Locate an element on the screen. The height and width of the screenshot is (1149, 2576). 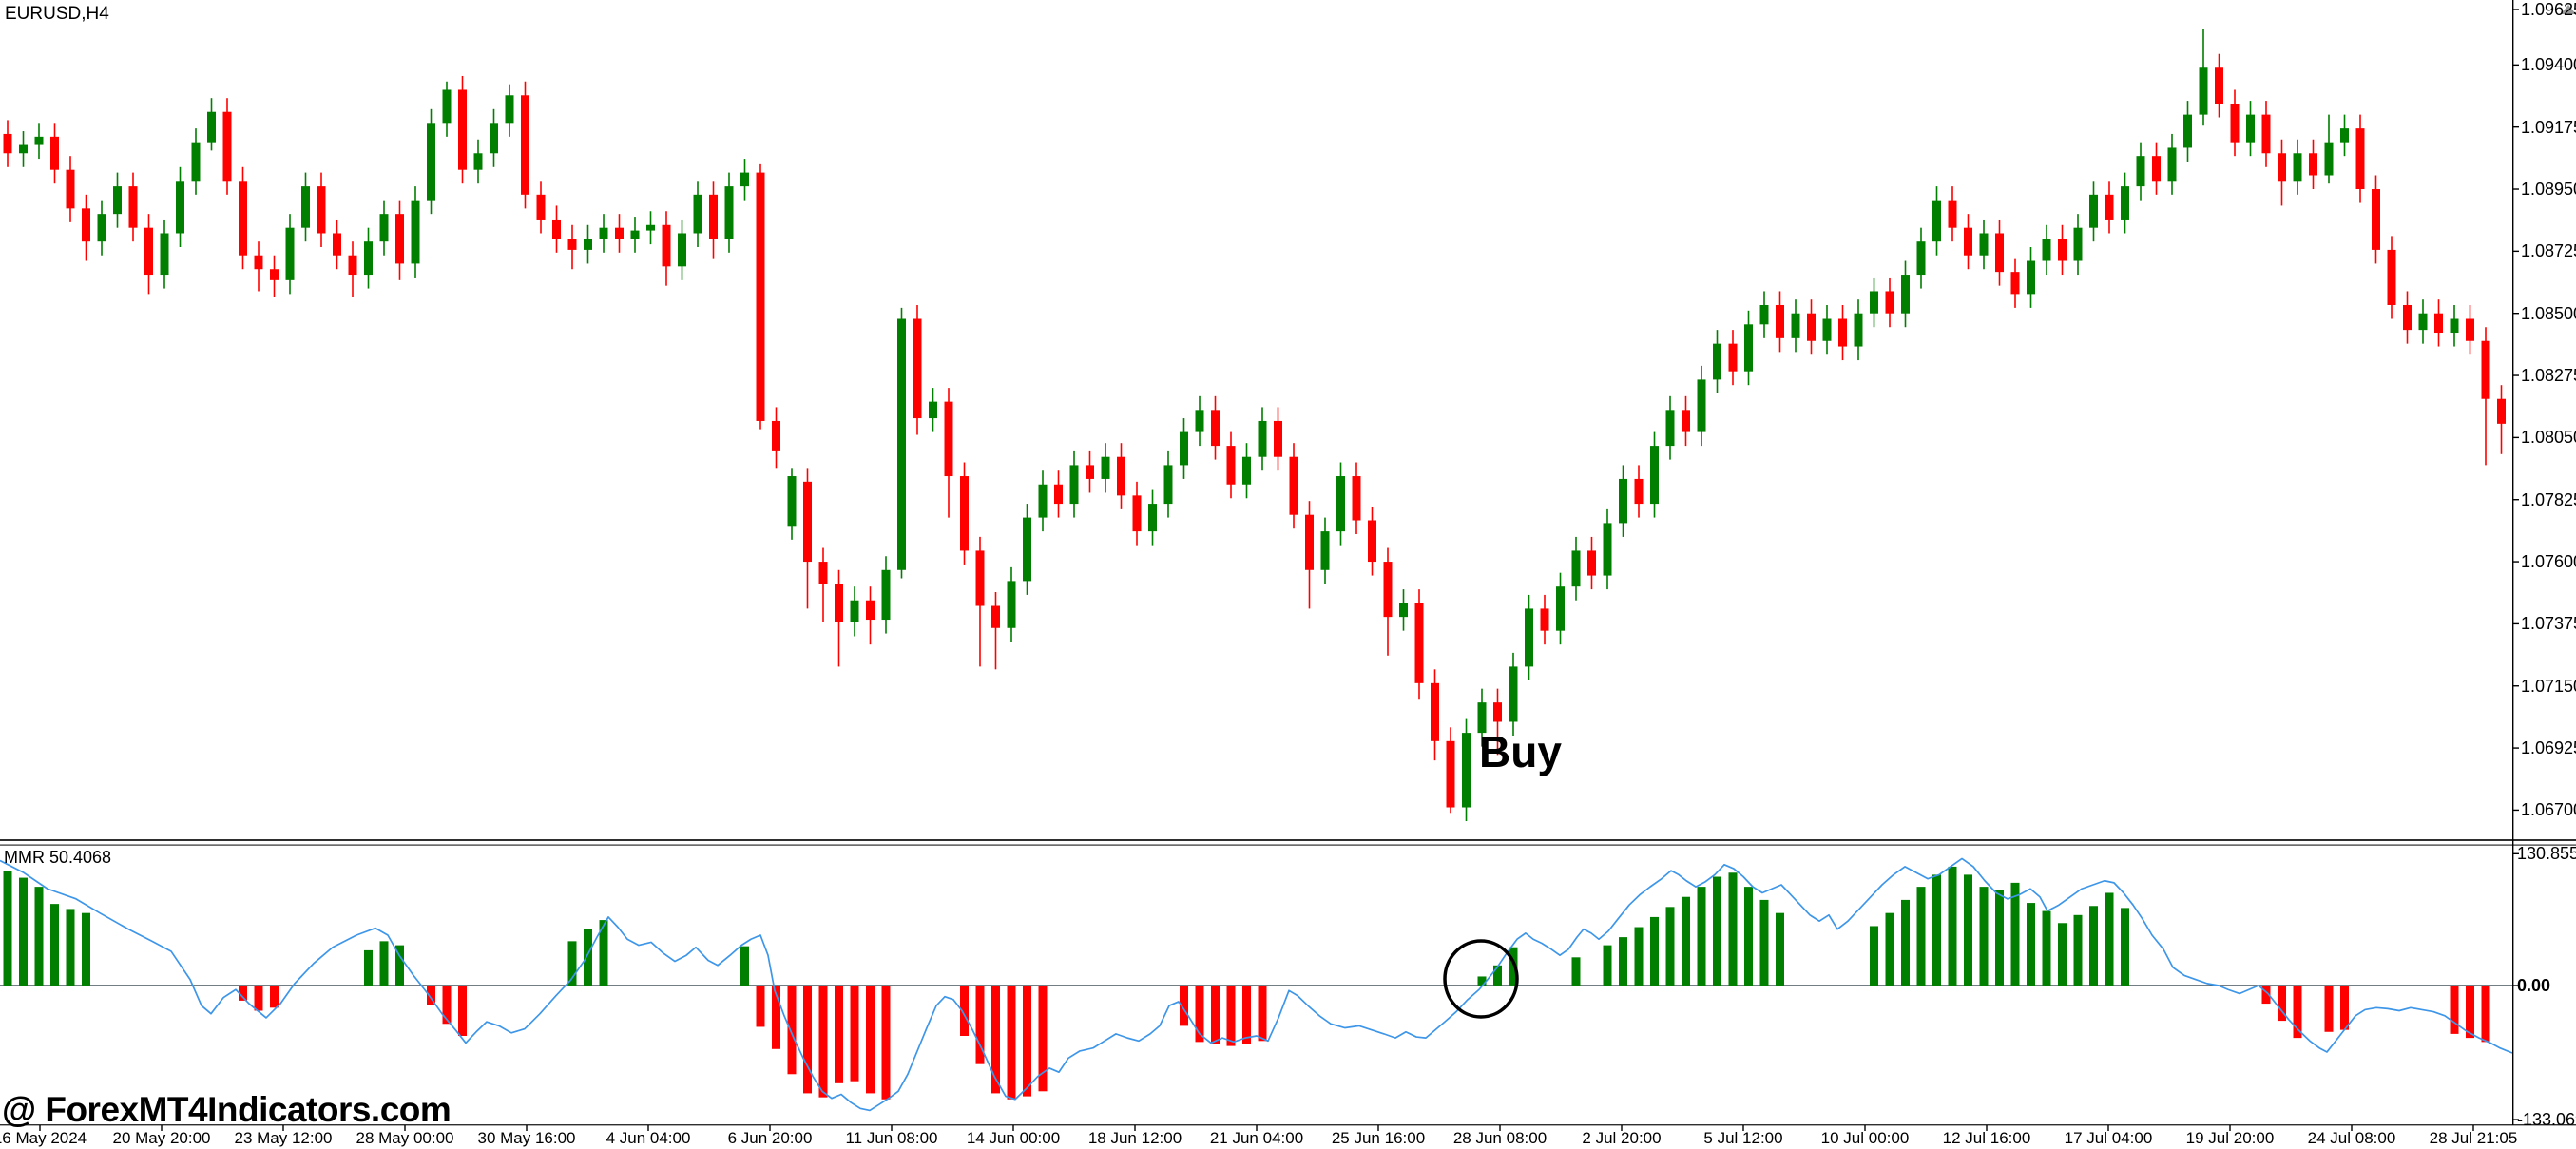
time-axis-label: 21 Jun 04:00 is located at coordinates (1256, 1138).